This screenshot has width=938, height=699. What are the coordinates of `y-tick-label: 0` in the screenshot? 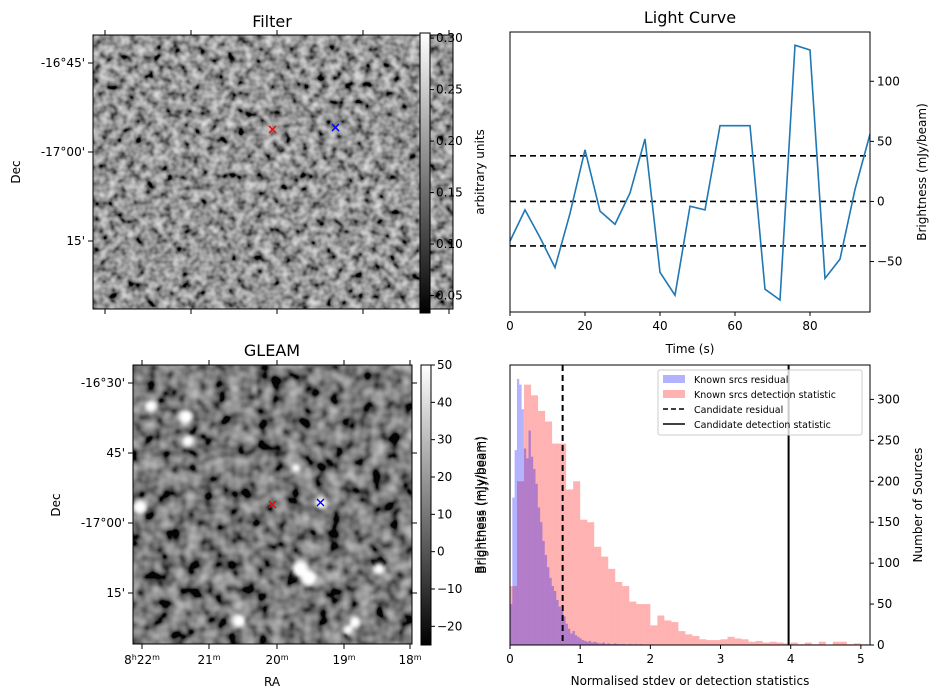 It's located at (881, 201).